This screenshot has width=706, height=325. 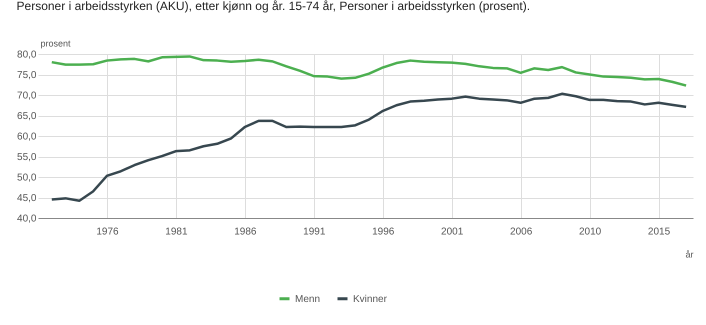 What do you see at coordinates (27, 198) in the screenshot?
I see `y-tick-label: 45,0` at bounding box center [27, 198].